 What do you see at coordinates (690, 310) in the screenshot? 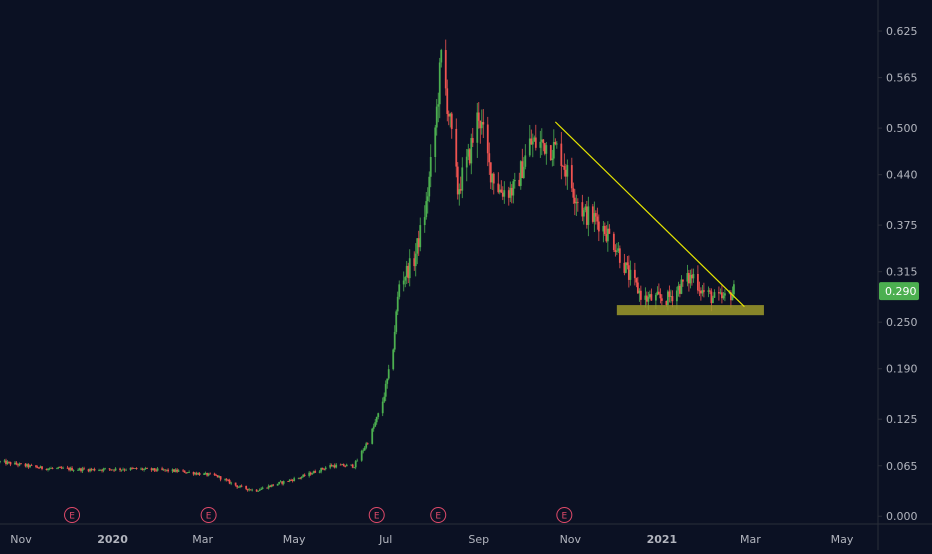
I see `support-zone` at bounding box center [690, 310].